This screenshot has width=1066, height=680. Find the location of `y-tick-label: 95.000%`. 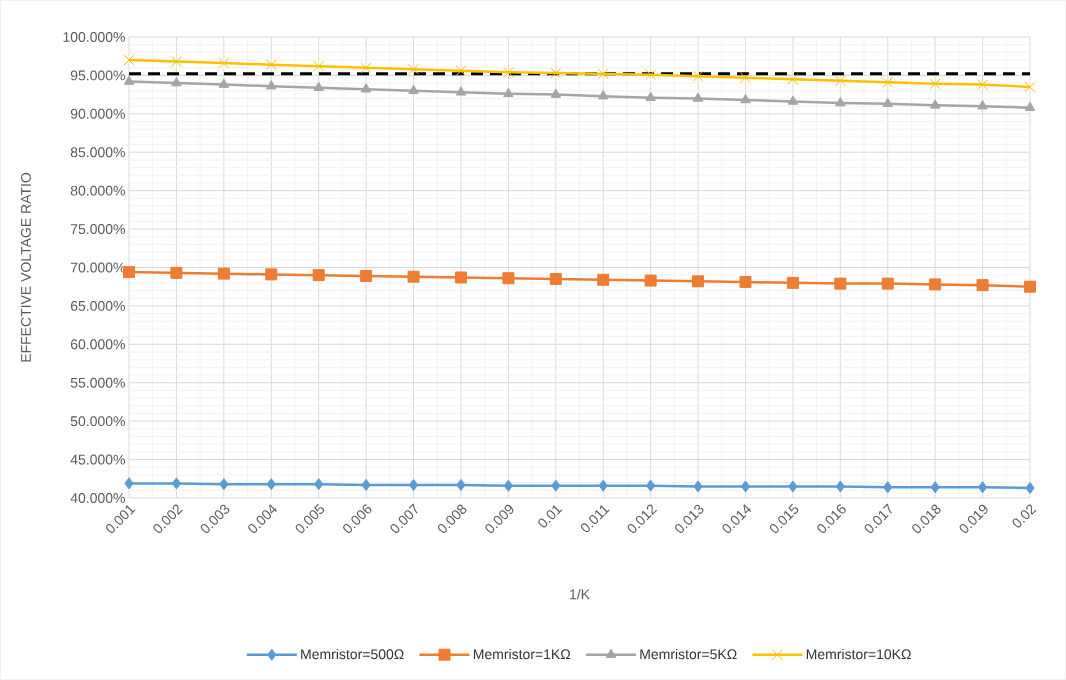

y-tick-label: 95.000% is located at coordinates (97, 75).